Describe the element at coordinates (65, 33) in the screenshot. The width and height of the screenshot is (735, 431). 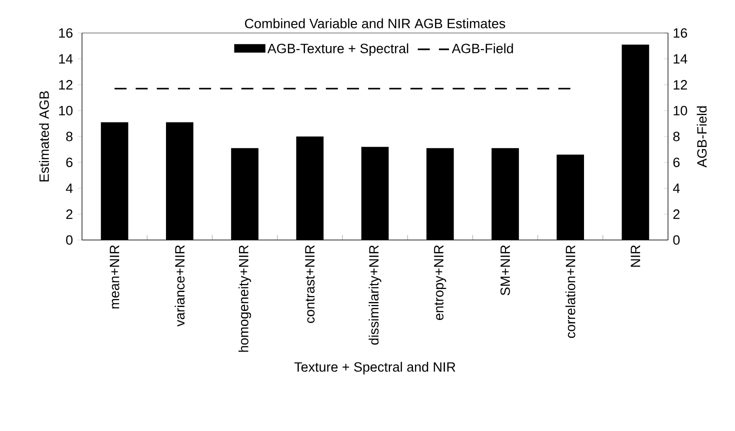
I see `y-tick-label: 16` at that location.